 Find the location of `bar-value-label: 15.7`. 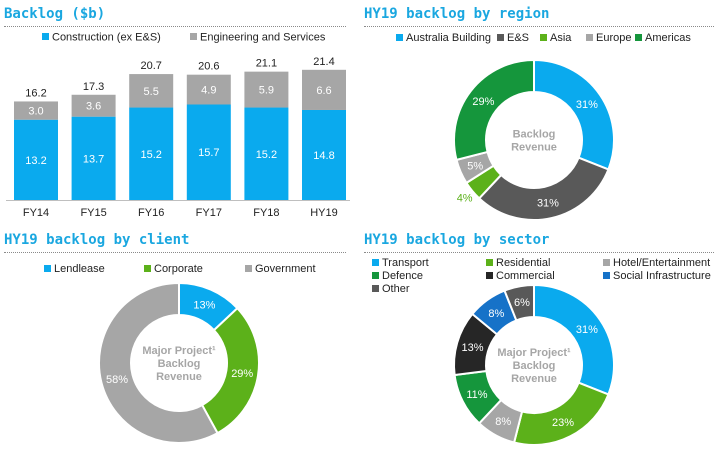

bar-value-label: 15.7 is located at coordinates (208, 153).